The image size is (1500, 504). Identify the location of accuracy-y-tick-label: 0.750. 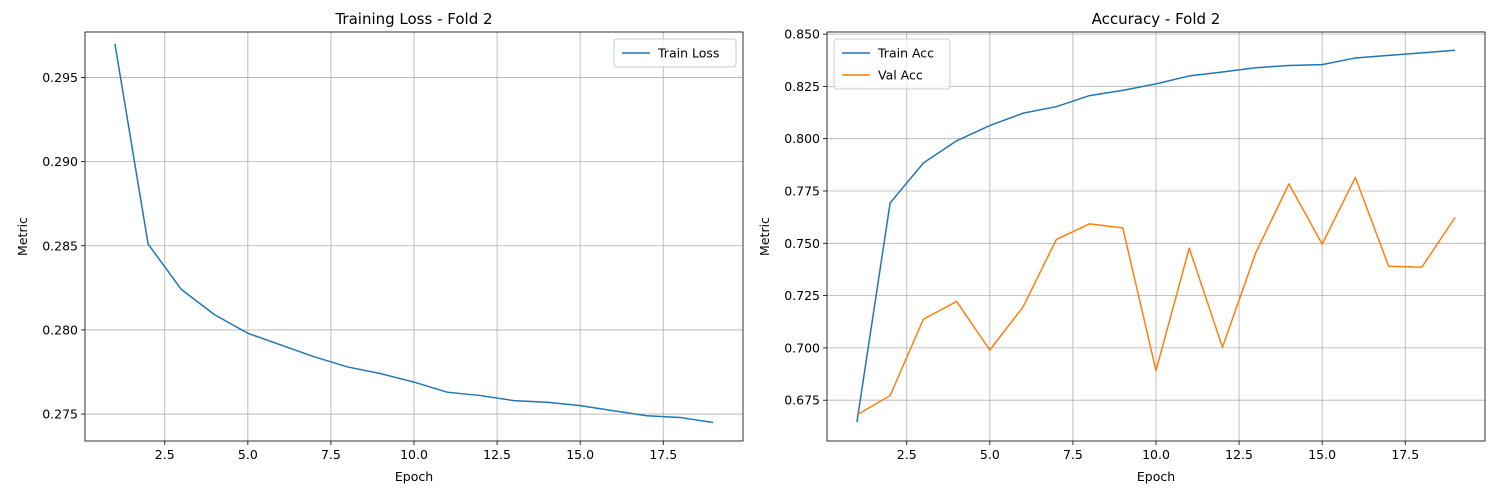
(802, 243).